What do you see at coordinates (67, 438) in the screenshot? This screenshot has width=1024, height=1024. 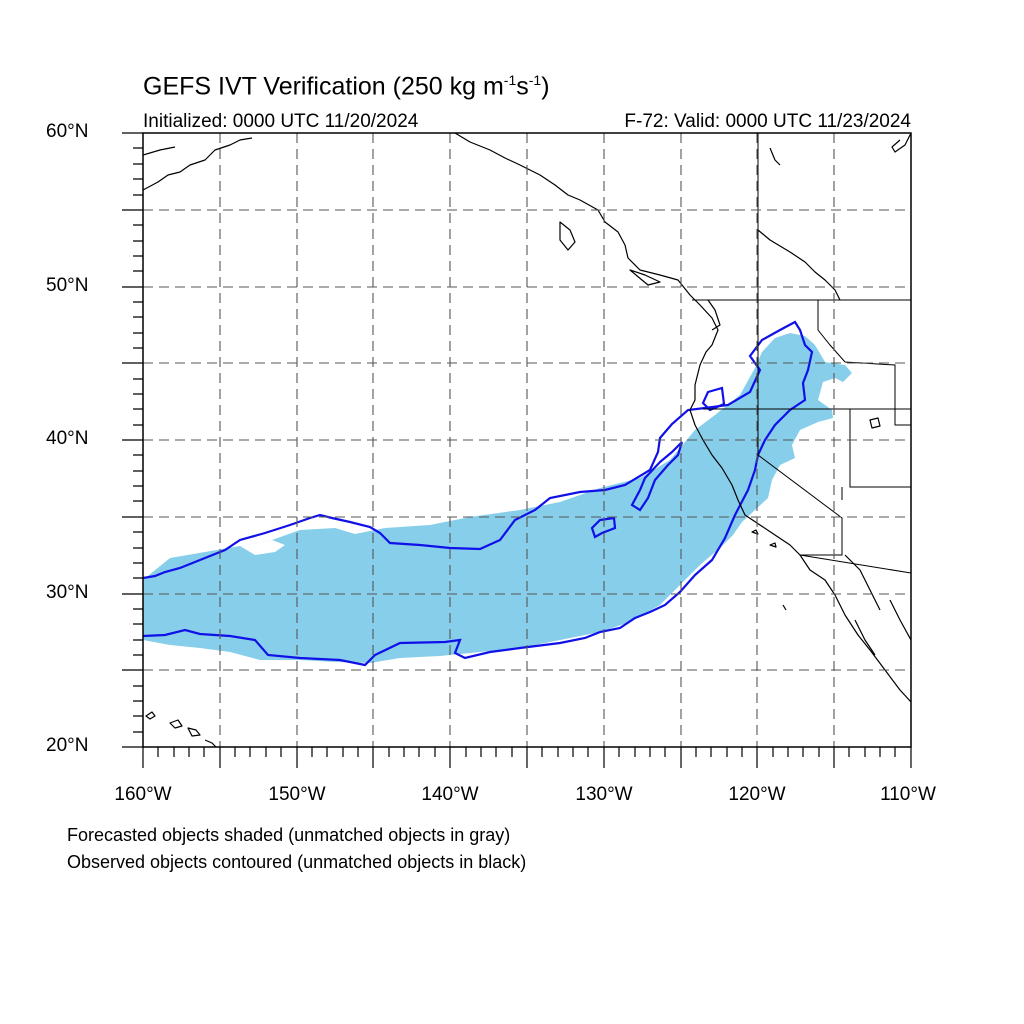 I see `lat-label-40n: 40°N` at bounding box center [67, 438].